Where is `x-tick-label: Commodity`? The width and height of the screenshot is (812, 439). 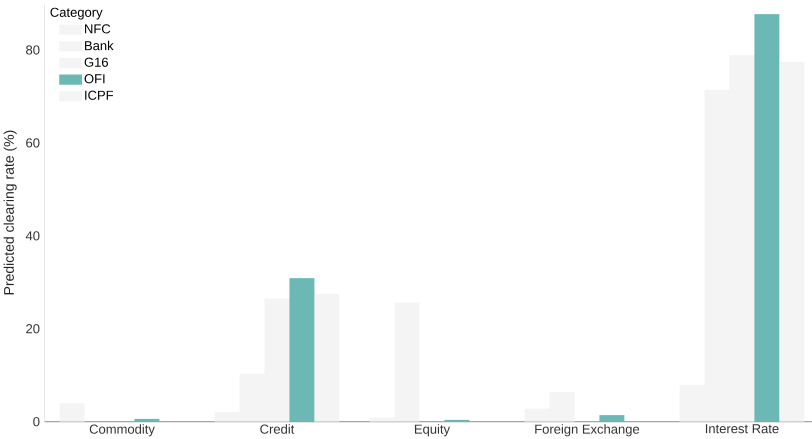
x-tick-label: Commodity is located at coordinates (122, 430).